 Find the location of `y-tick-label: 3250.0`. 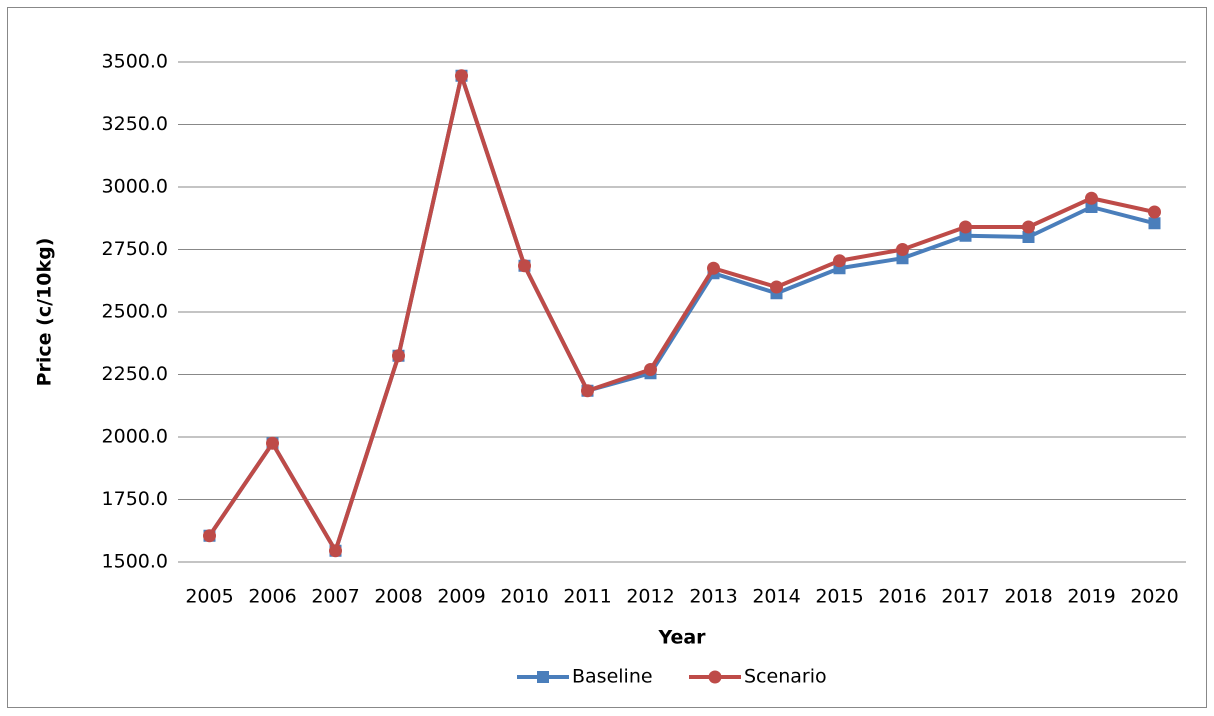

y-tick-label: 3250.0 is located at coordinates (135, 124).